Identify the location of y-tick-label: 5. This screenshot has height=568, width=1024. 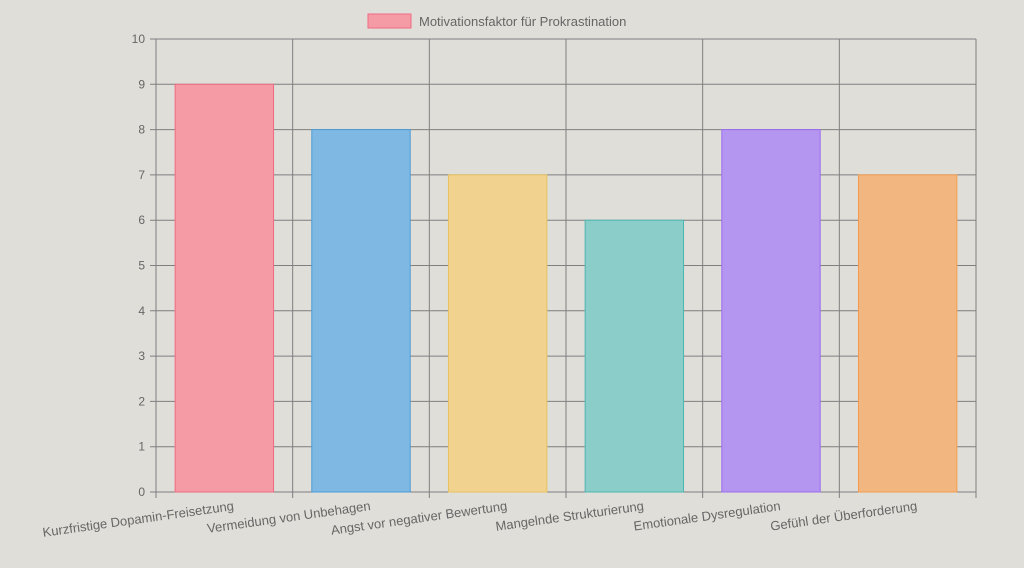
(141, 266).